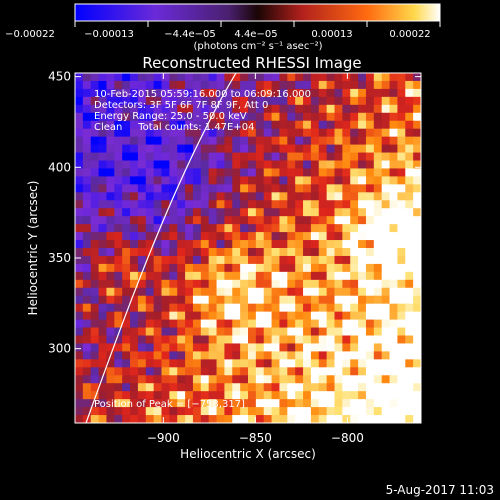 Image resolution: width=500 pixels, height=500 pixels. Describe the element at coordinates (174, 127) in the screenshot. I see `annotation-clean: Clean Total counts: 1.47E+04` at that location.